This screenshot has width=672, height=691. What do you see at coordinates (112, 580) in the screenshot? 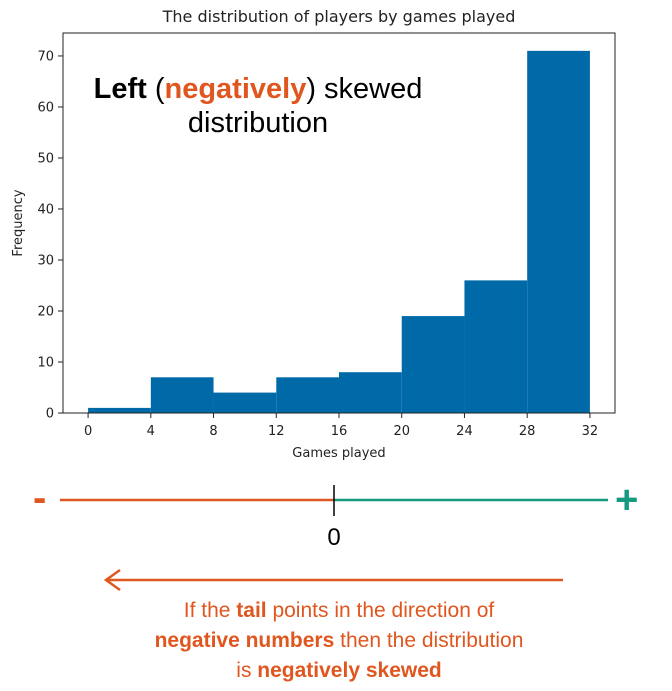
I see `tail-arrow-head` at bounding box center [112, 580].